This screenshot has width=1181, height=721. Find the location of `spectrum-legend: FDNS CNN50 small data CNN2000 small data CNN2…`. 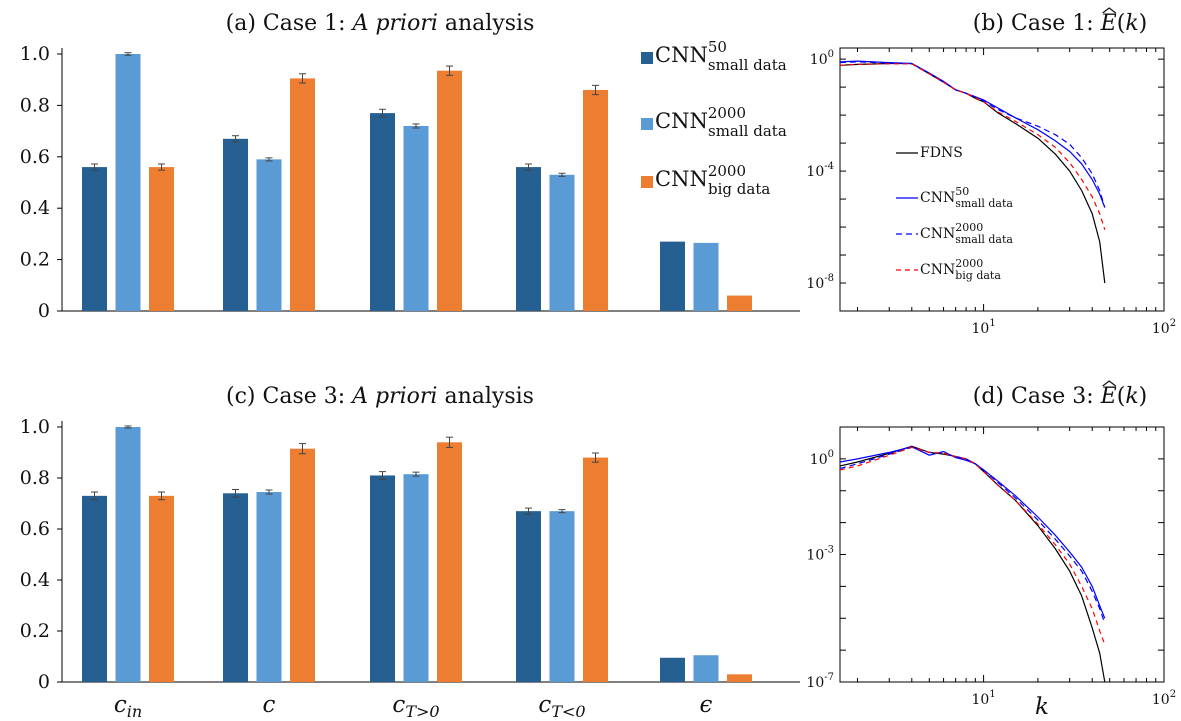

spectrum-legend: FDNS CNN50 small data CNN2000 small data CNN2… is located at coordinates (954, 213).